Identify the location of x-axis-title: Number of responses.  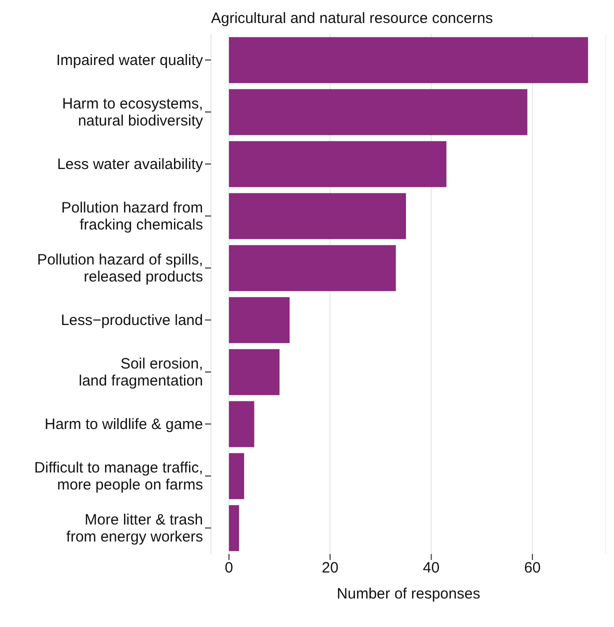
(408, 594).